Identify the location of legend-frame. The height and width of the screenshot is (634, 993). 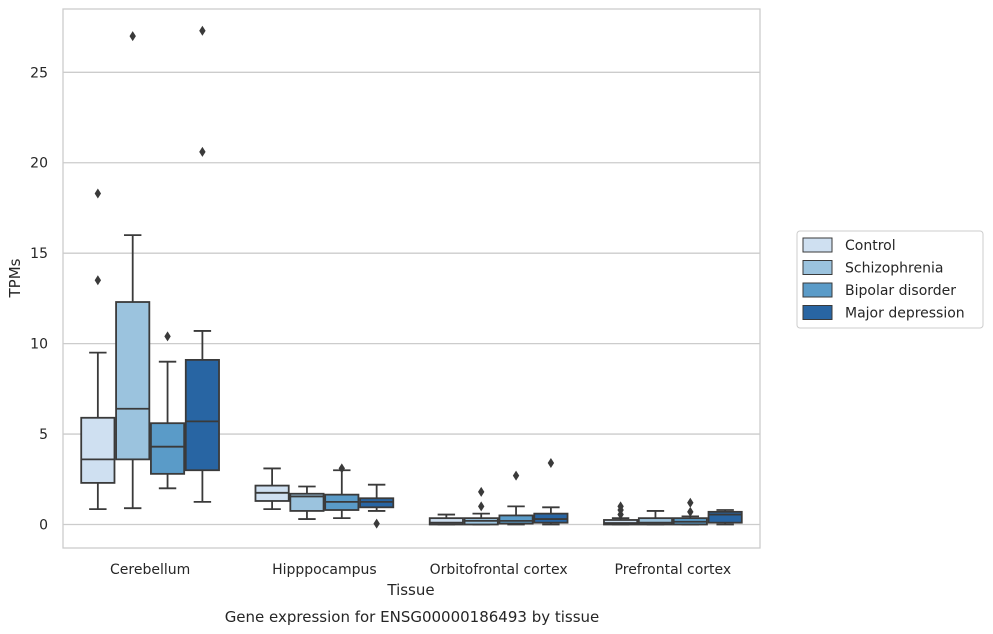
(890, 279).